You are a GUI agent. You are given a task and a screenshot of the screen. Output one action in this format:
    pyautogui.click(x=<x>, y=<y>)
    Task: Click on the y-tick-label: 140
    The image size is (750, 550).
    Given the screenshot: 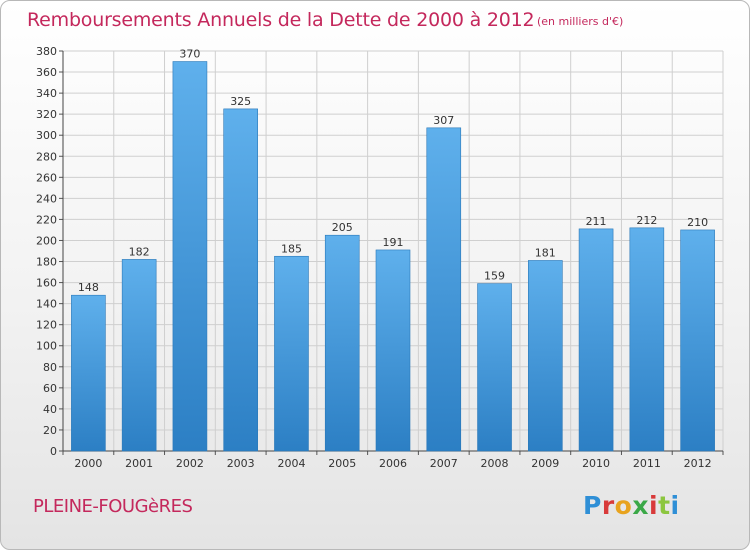 What is the action you would take?
    pyautogui.click(x=46, y=304)
    